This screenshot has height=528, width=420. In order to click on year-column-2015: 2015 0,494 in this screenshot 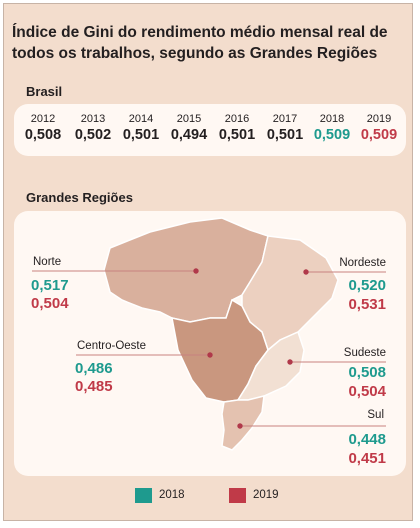, I will do `click(189, 128)`.